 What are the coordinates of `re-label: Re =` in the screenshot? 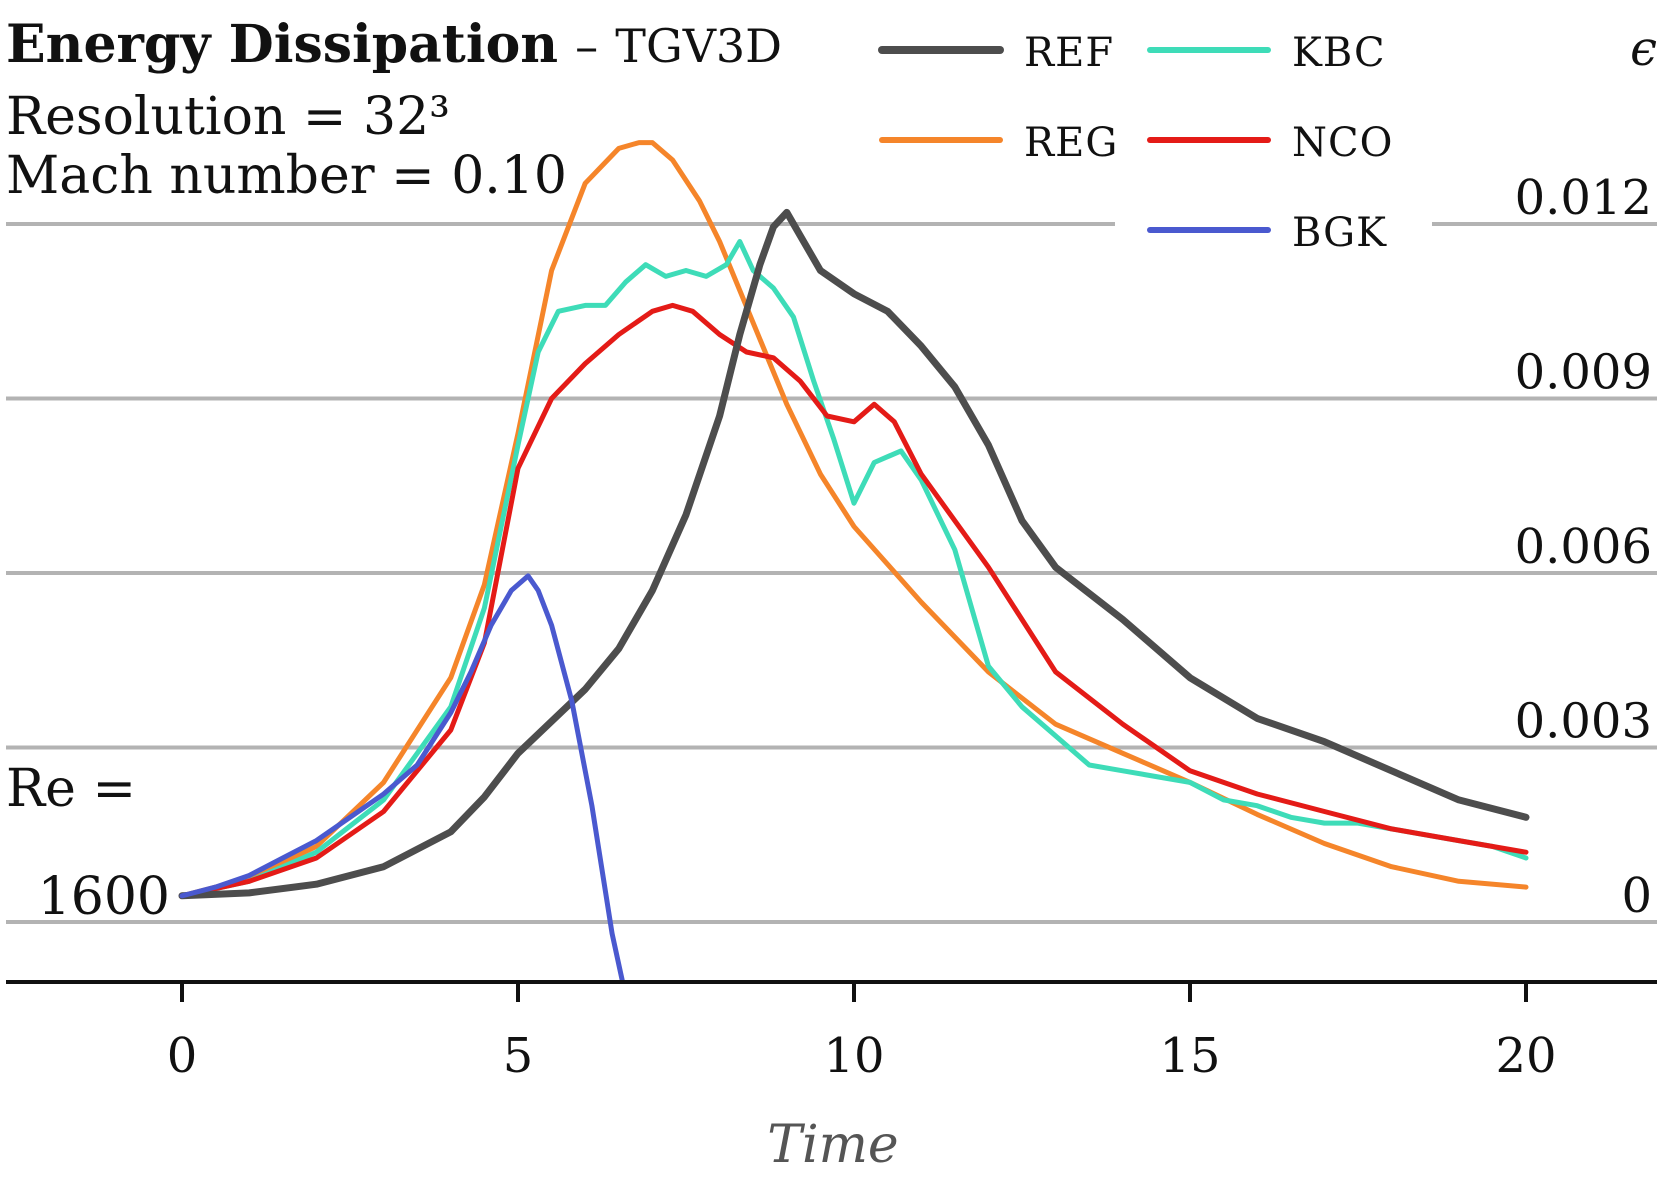 It's located at (71, 789).